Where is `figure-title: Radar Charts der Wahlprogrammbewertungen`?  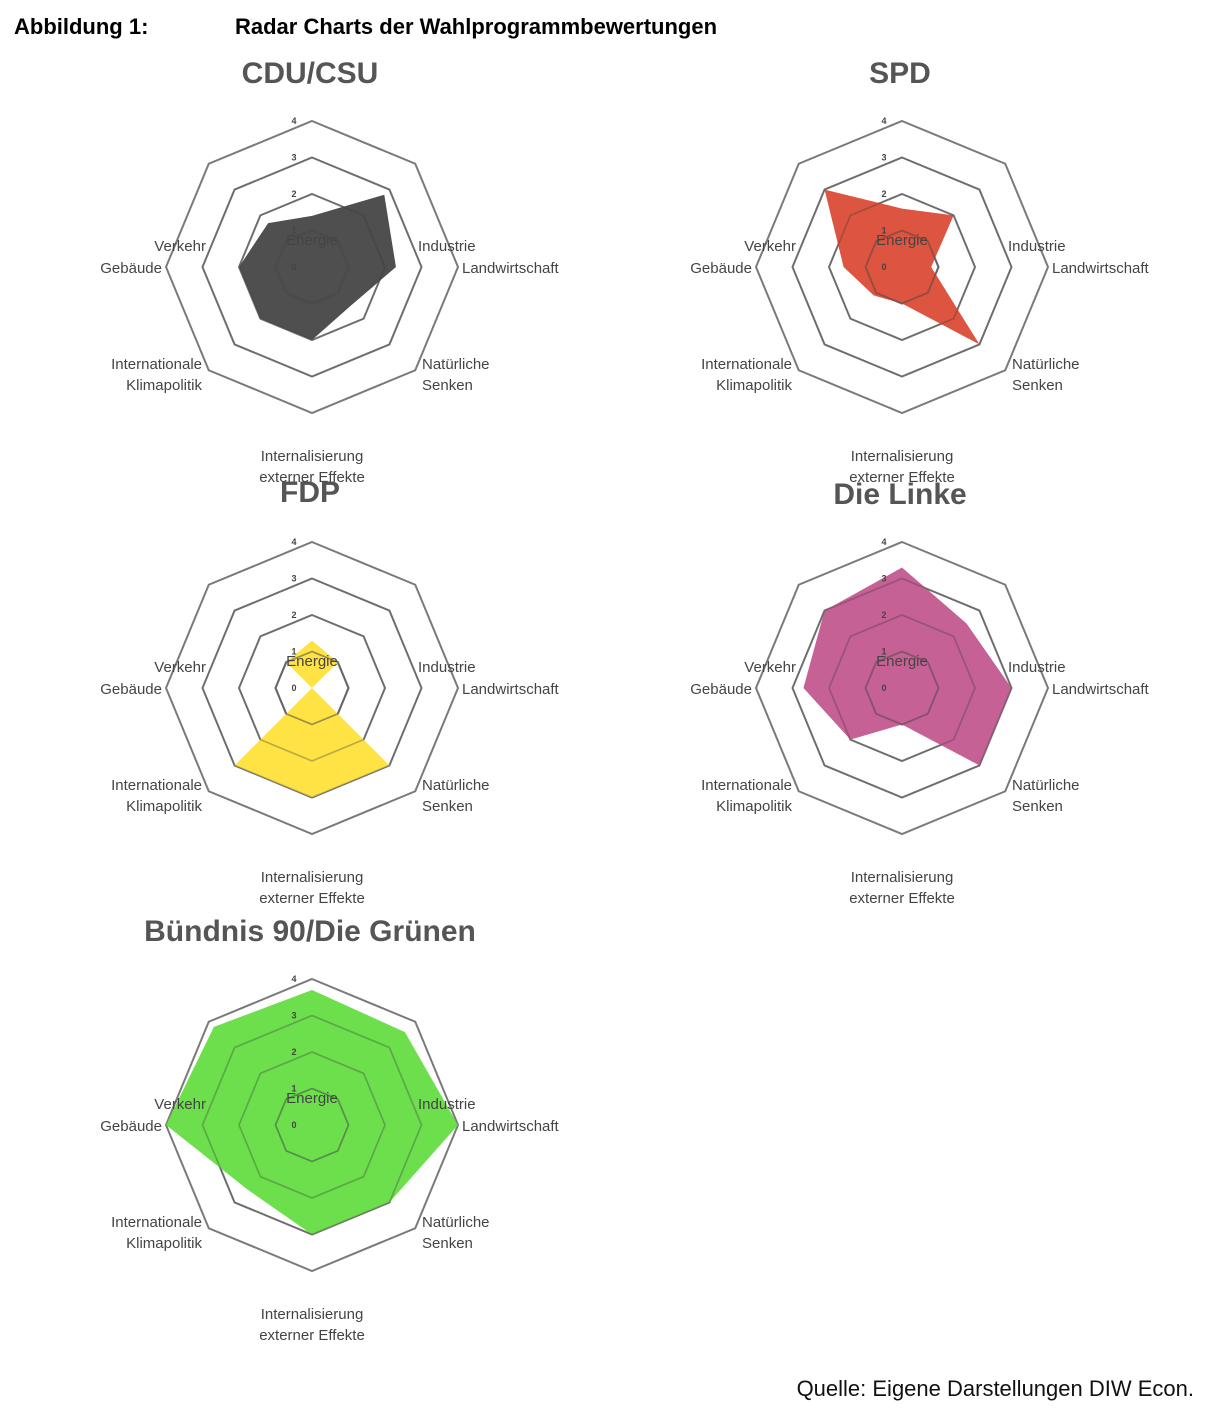 figure-title: Radar Charts der Wahlprogrammbewertungen is located at coordinates (476, 26).